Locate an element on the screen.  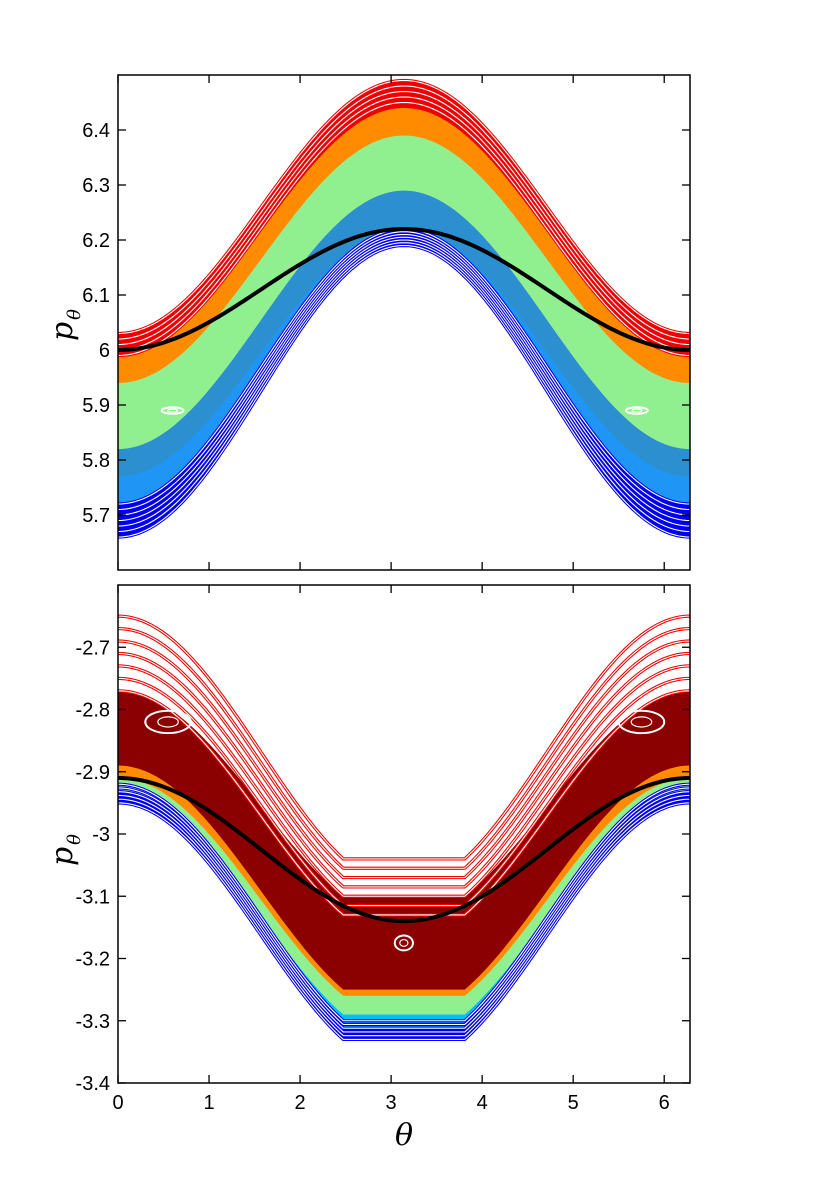
bottom-x-tick-label: 1 is located at coordinates (208, 1103).